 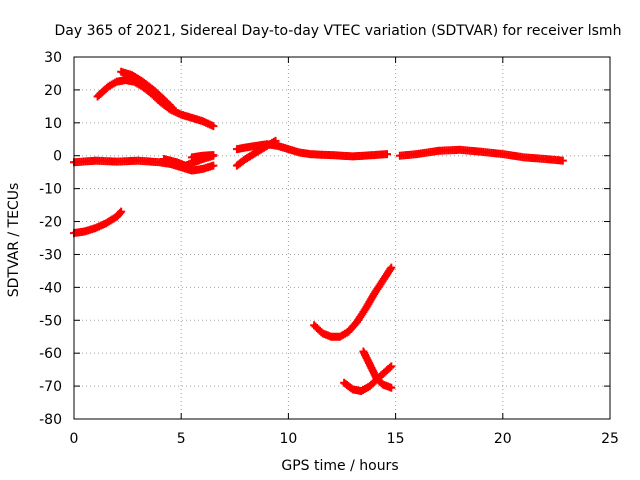 What do you see at coordinates (181, 439) in the screenshot?
I see `x-tick-label: 5` at bounding box center [181, 439].